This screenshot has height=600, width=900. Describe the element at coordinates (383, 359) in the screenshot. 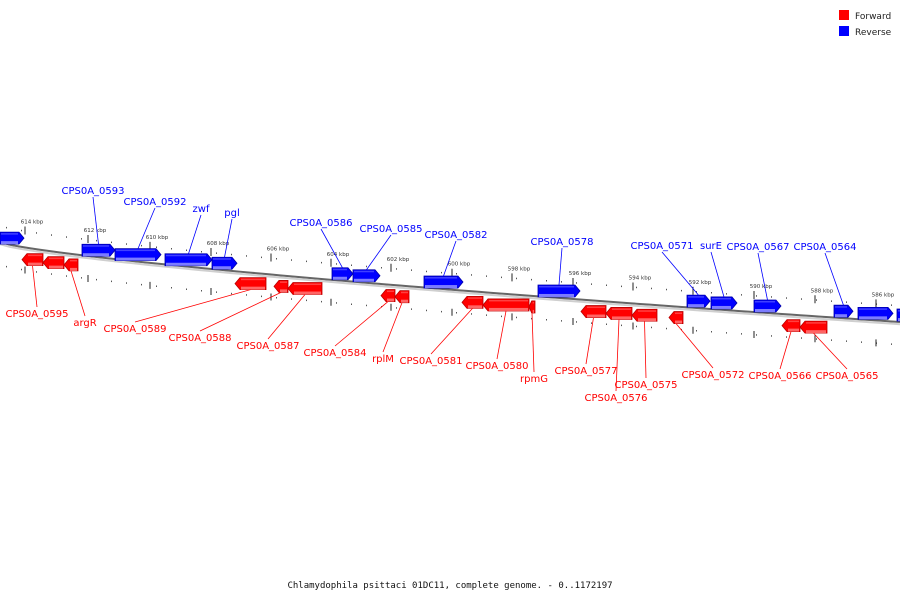

I see `gene-label: rplM` at that location.